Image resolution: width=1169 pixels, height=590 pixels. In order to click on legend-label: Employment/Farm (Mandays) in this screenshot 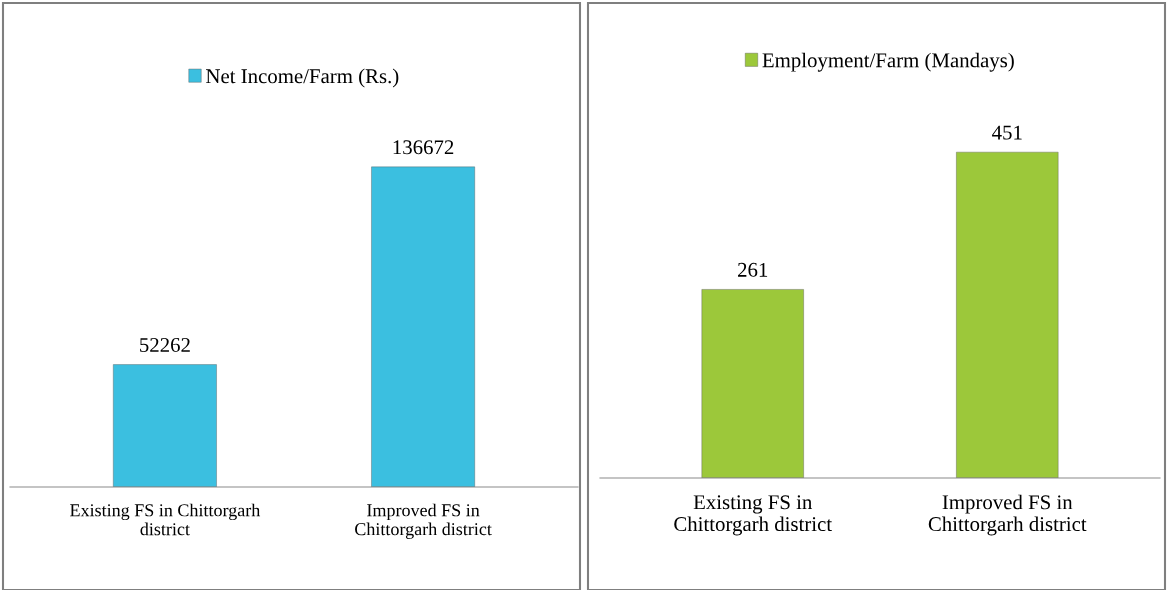, I will do `click(888, 62)`.